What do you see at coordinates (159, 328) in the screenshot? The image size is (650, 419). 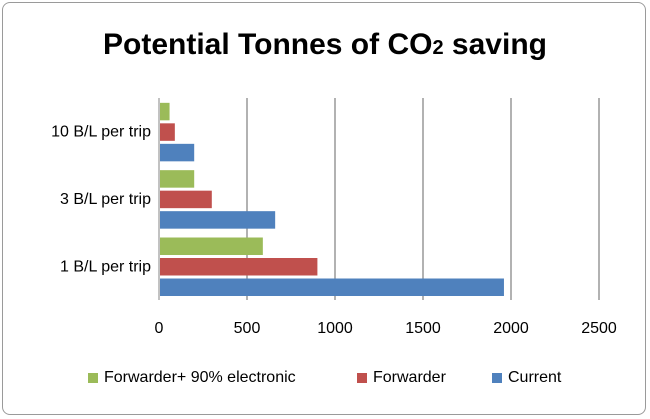 I see `x-tick-label: 0` at bounding box center [159, 328].